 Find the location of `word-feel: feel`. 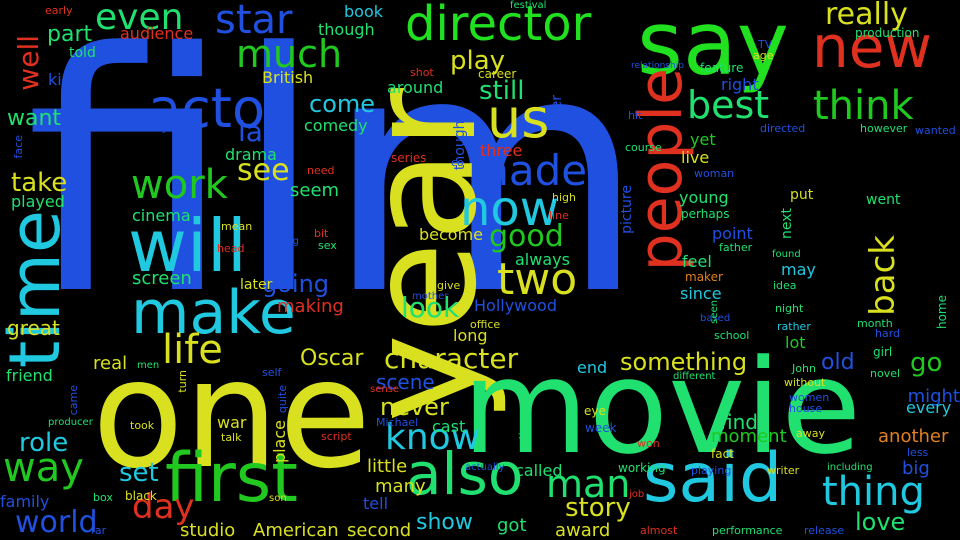

word-feel: feel is located at coordinates (697, 261).